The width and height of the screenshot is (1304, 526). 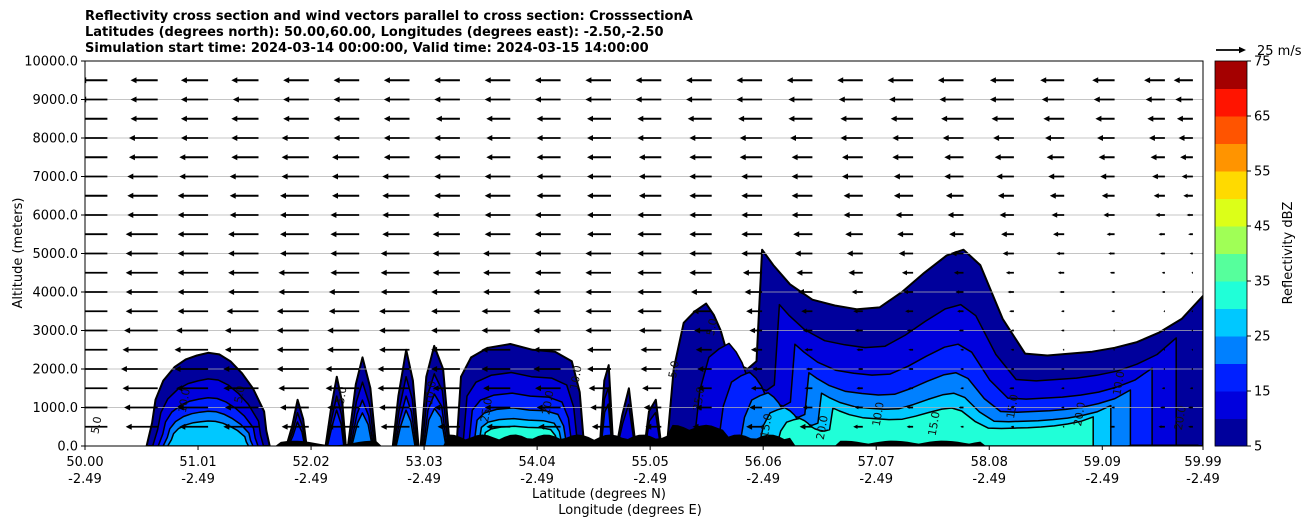 What do you see at coordinates (1231, 253) in the screenshot?
I see `colorbar-frame` at bounding box center [1231, 253].